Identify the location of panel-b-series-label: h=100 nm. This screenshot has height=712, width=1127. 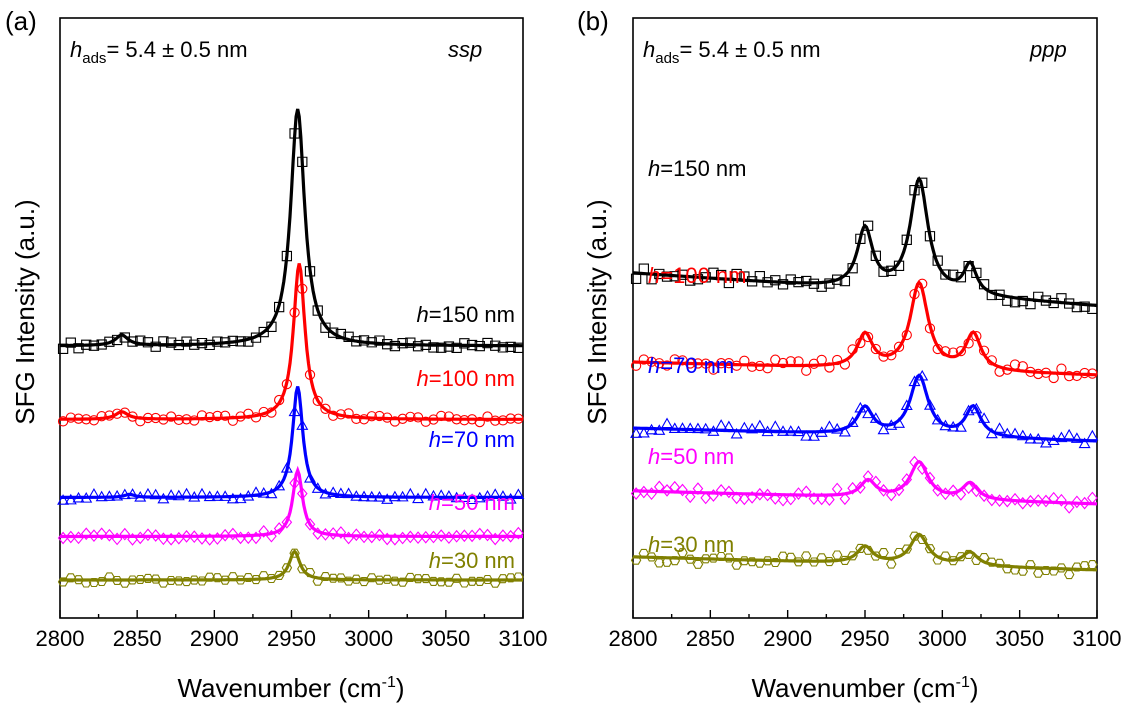
(697, 275).